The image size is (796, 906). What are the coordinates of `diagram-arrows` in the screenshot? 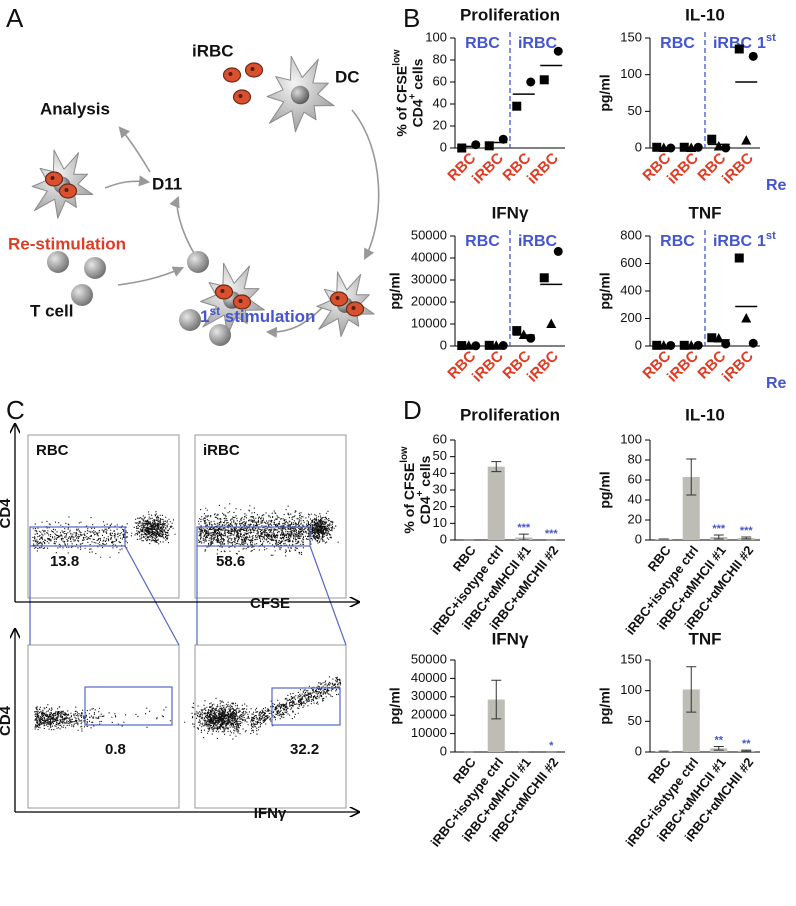 It's located at (242, 223).